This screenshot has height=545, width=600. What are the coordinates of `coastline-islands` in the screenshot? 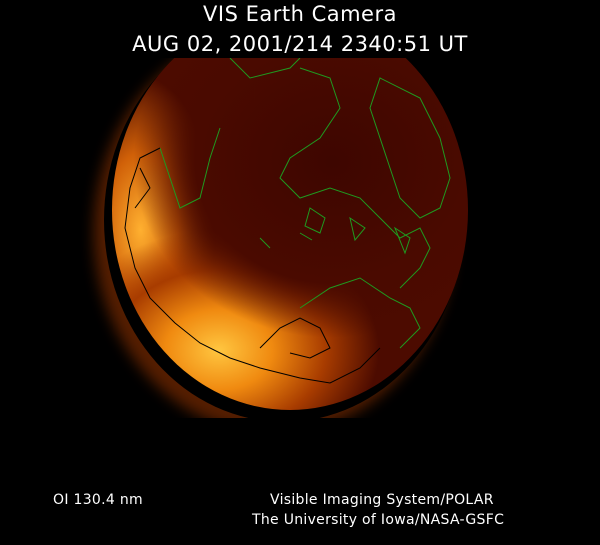 It's located at (355, 231).